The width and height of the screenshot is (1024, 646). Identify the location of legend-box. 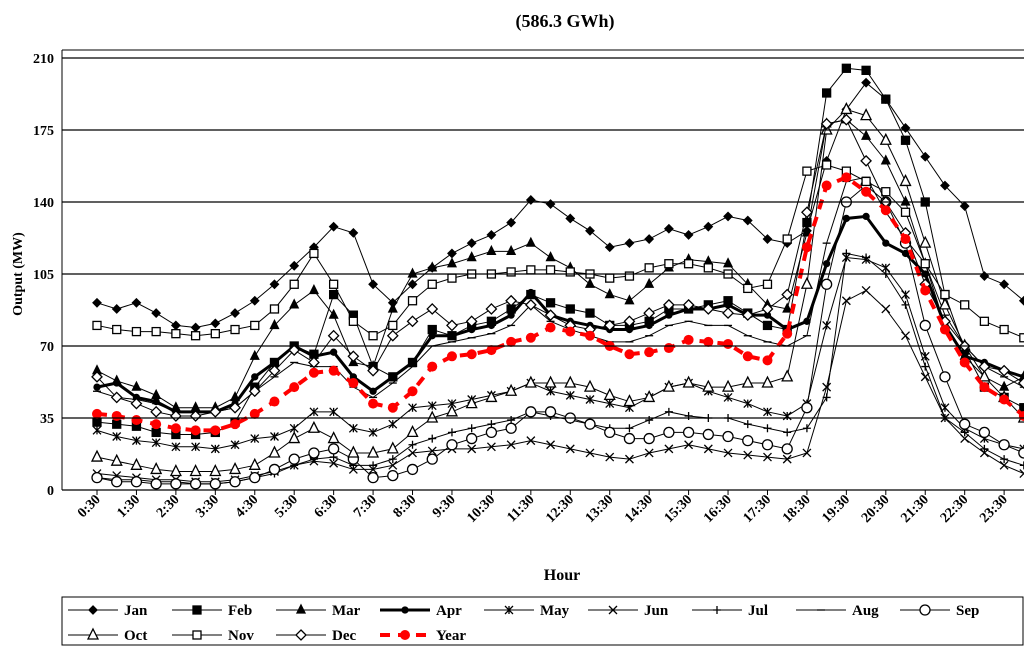
(542, 621).